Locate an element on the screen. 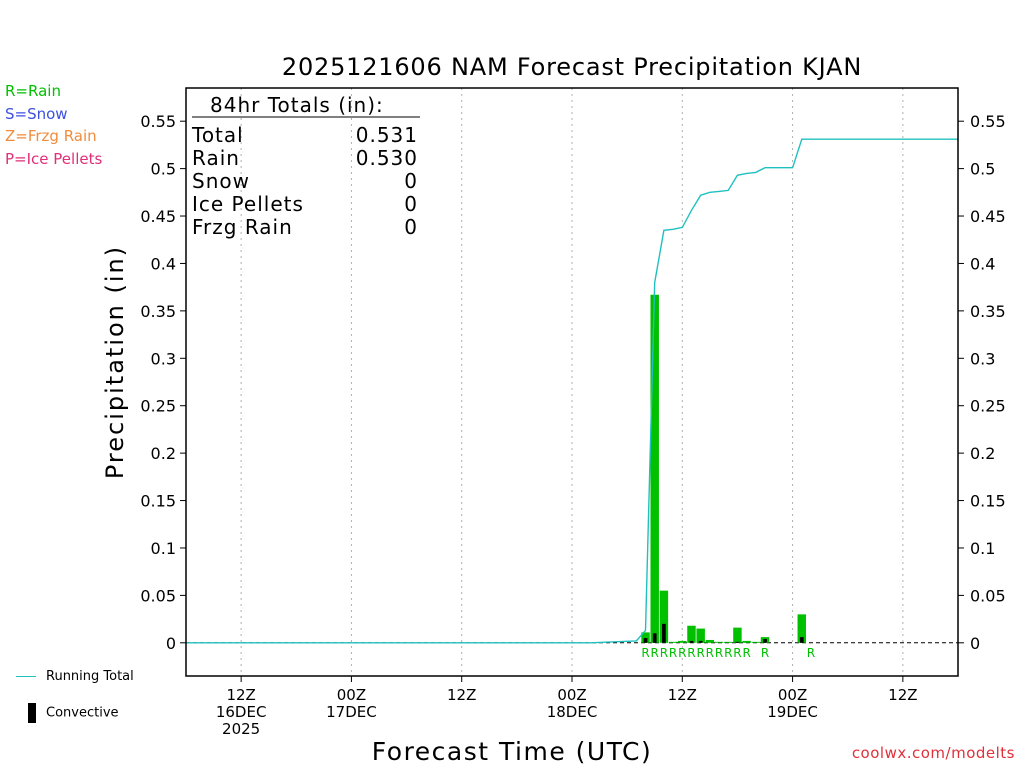  y-tick-label-right: 0.3 is located at coordinates (982, 358).